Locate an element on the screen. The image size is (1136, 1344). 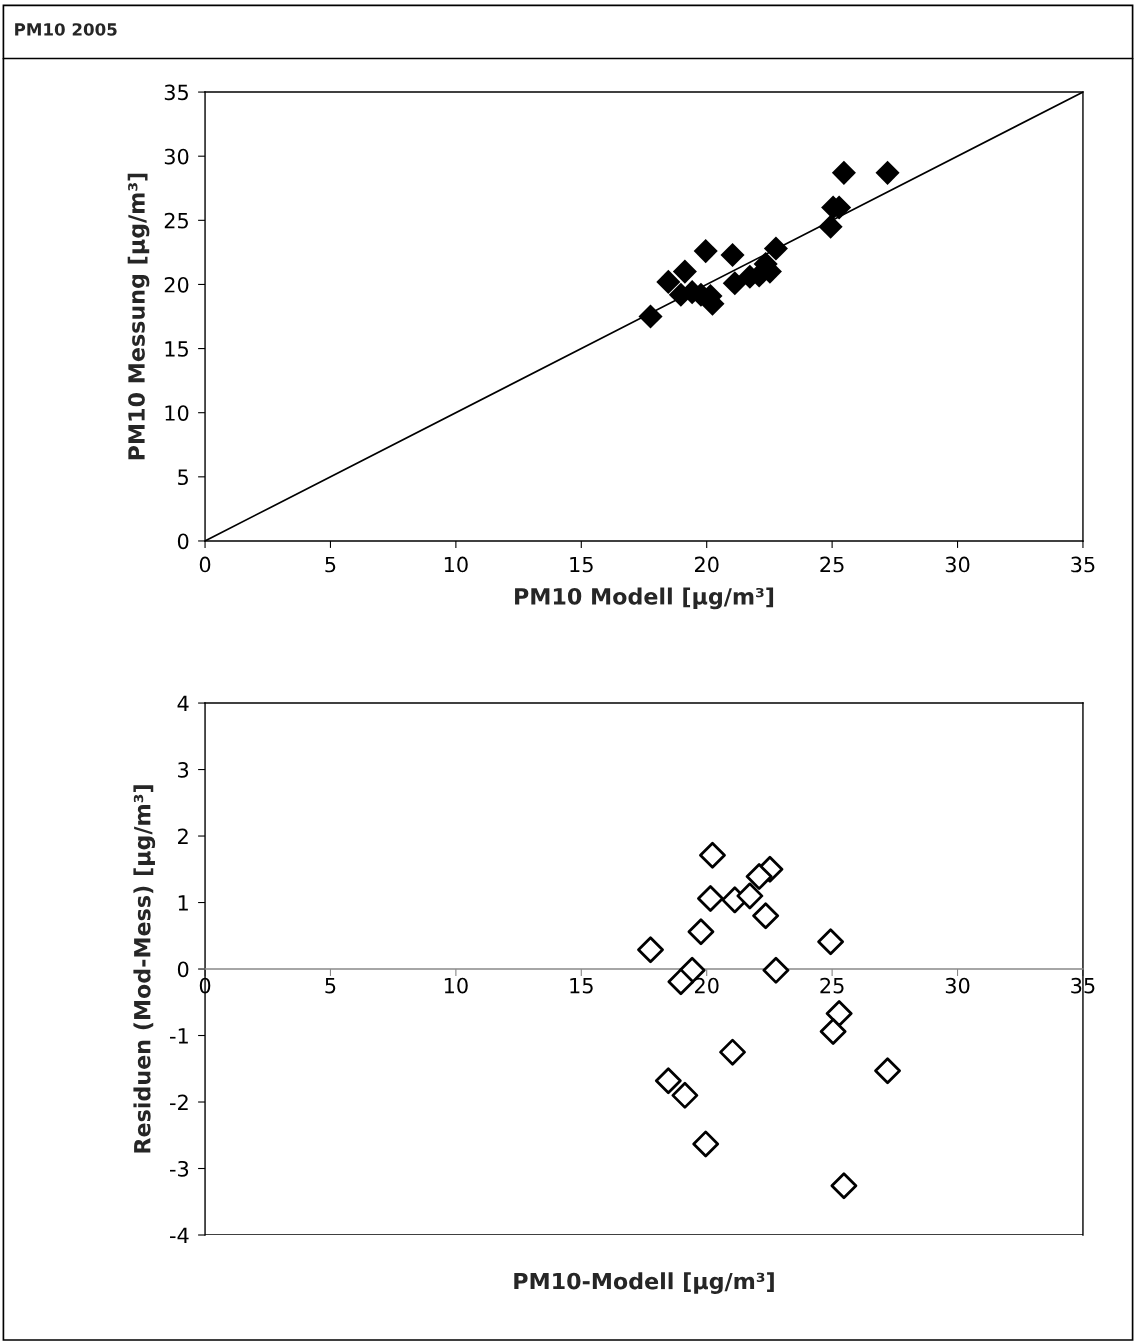
y-tick-label: -1 is located at coordinates (179, 1036).